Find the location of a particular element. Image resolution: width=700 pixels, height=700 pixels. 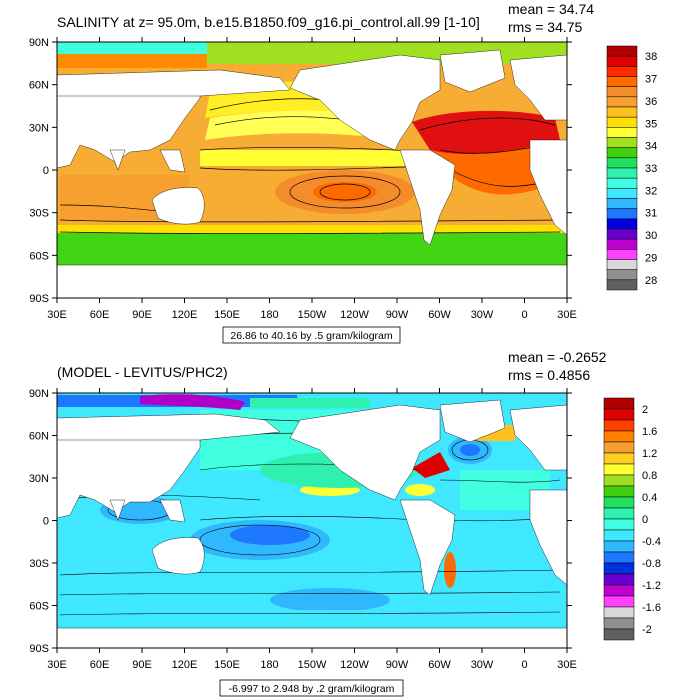

top-colorbar-label: 29 is located at coordinates (651, 258).